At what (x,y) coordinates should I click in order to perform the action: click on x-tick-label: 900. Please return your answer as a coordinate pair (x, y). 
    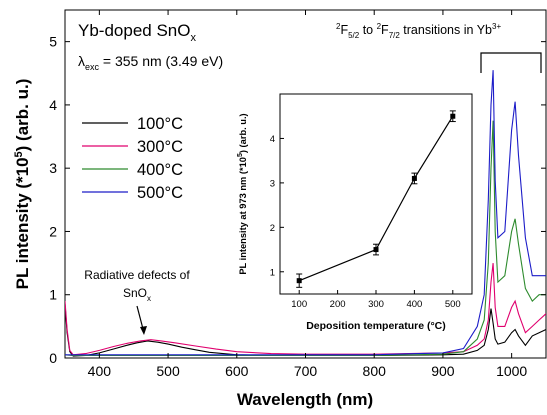
    Looking at the image, I should click on (443, 371).